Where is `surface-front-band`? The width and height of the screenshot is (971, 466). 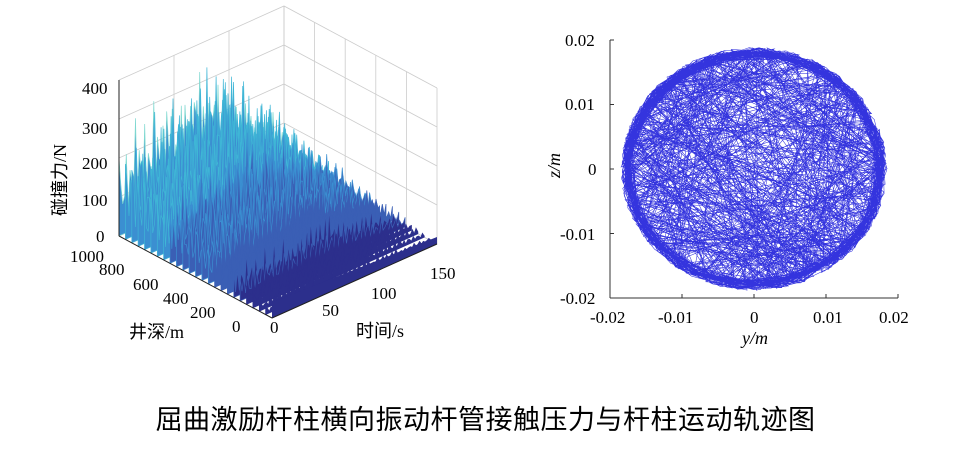 surface-front-band is located at coordinates (354, 277).